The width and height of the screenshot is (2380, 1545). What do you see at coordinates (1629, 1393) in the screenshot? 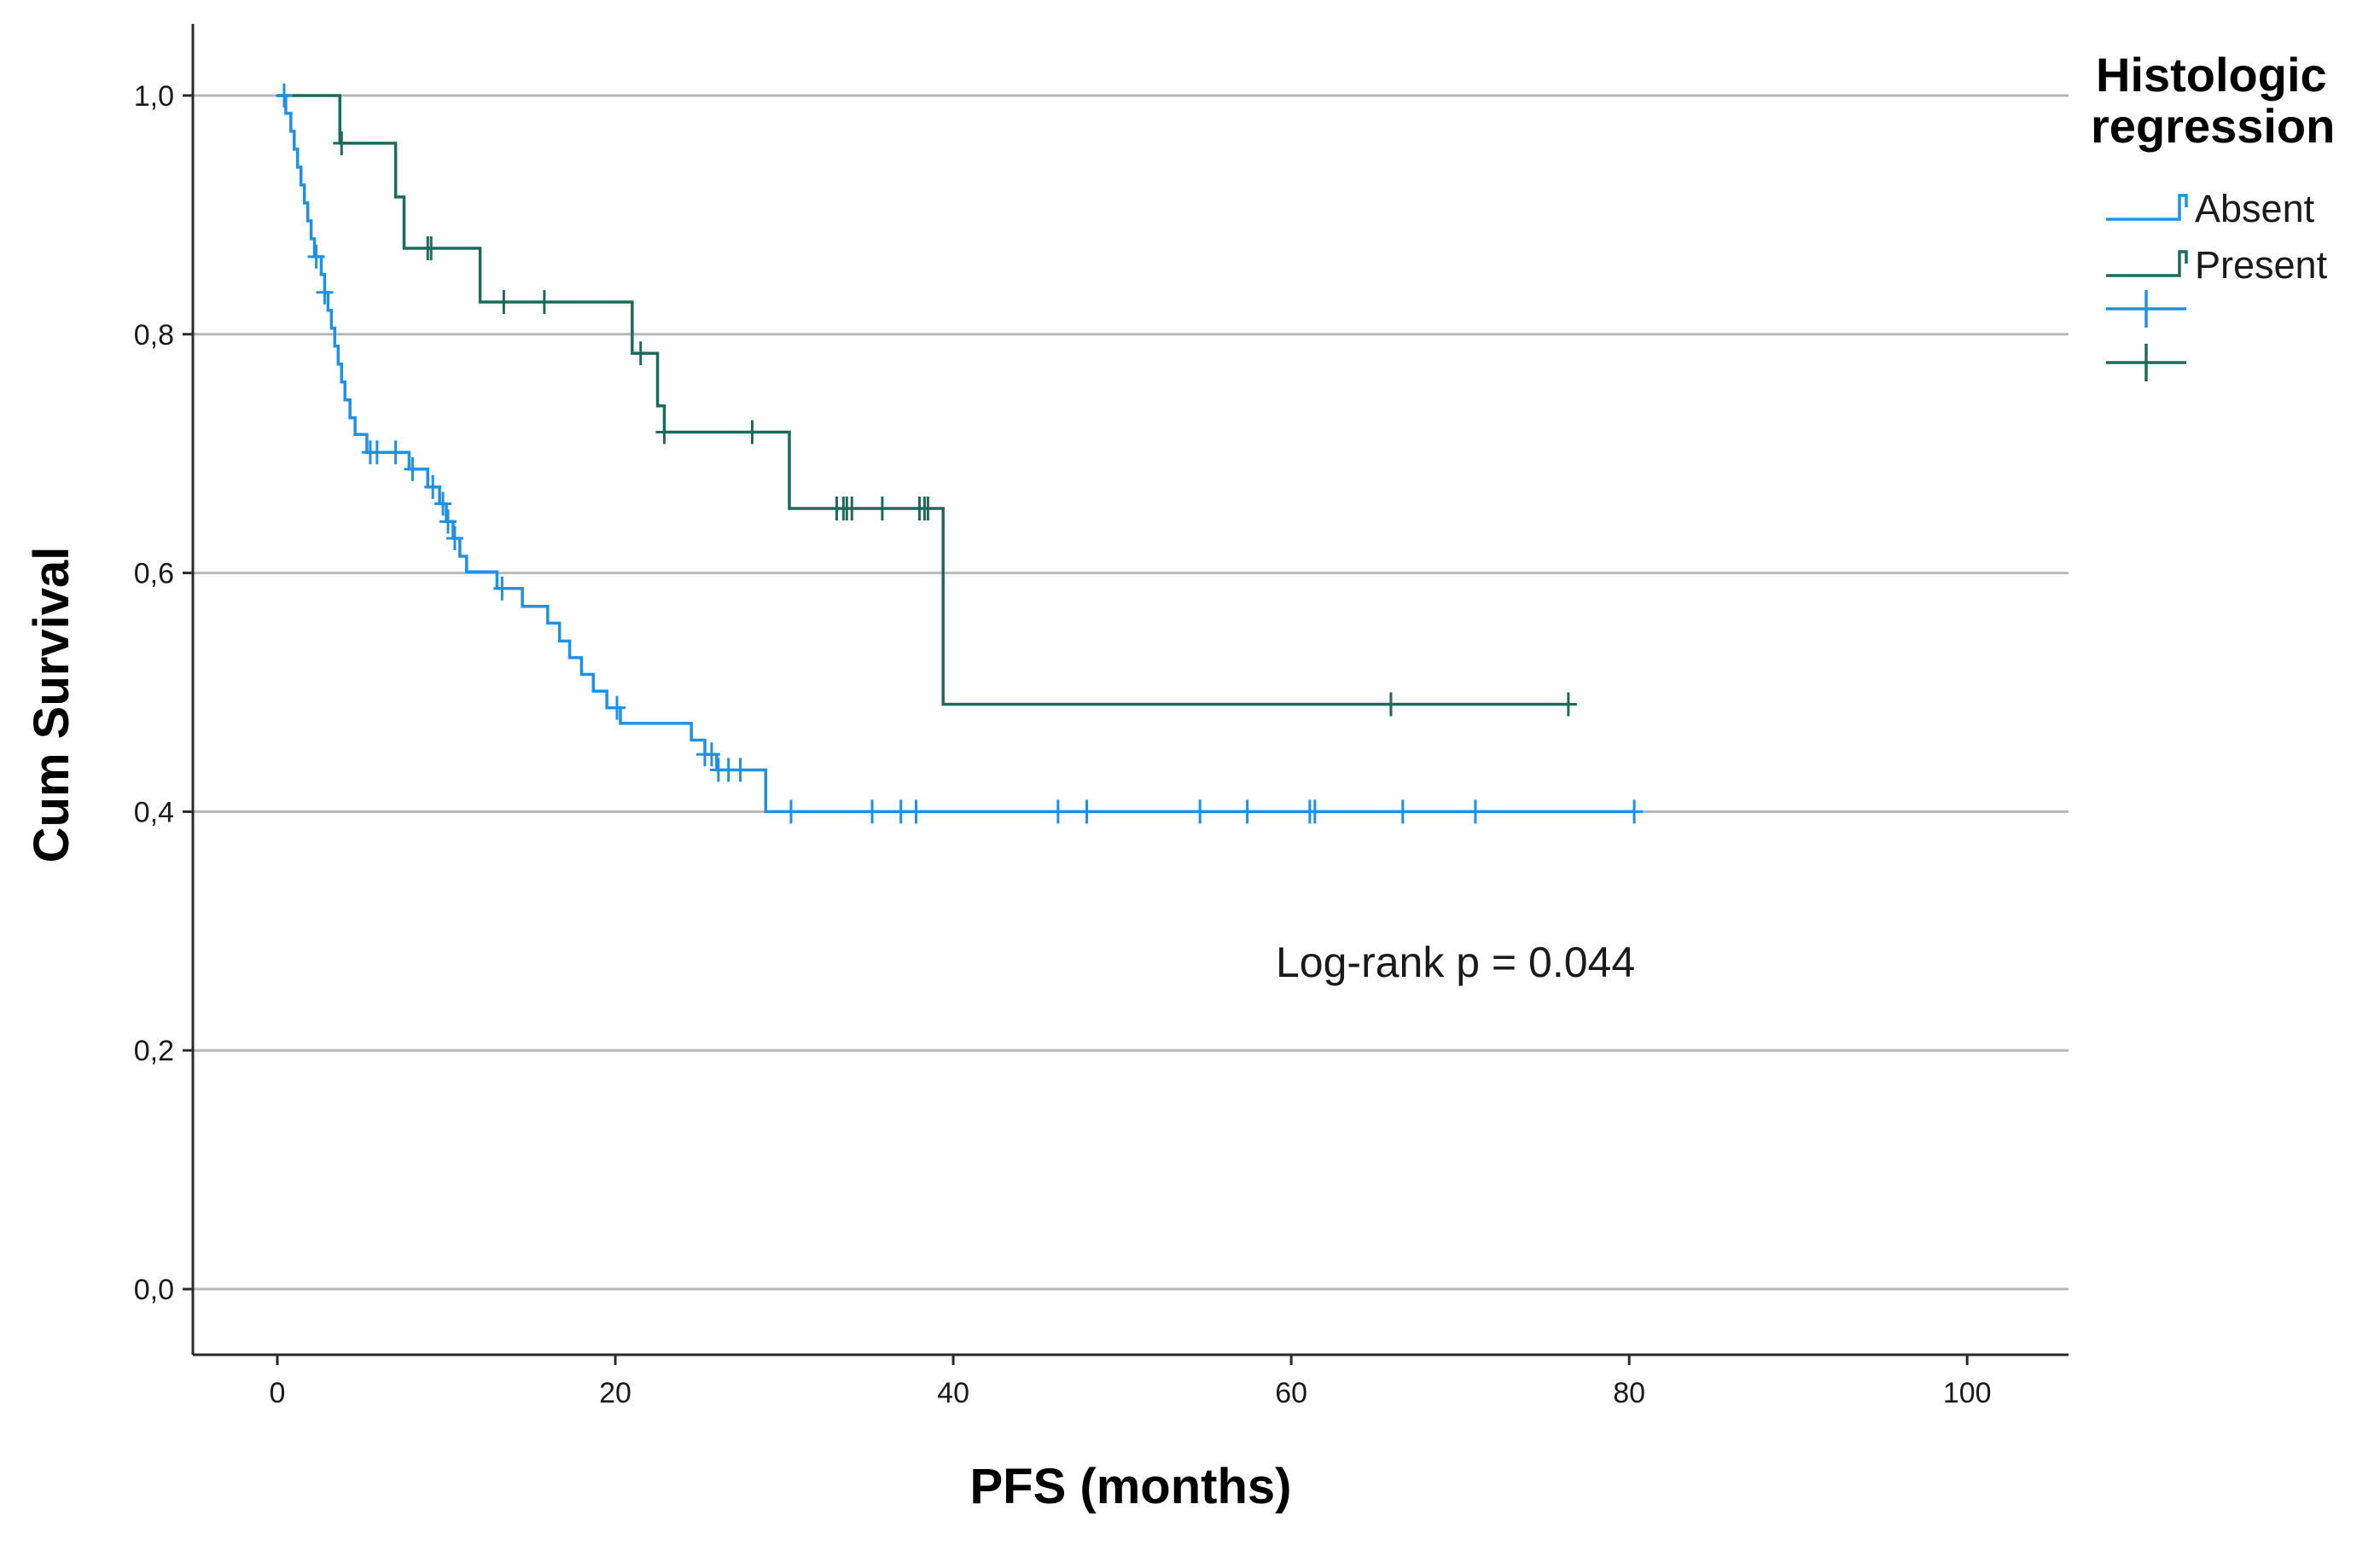
I see `x-tick-label: 80` at bounding box center [1629, 1393].